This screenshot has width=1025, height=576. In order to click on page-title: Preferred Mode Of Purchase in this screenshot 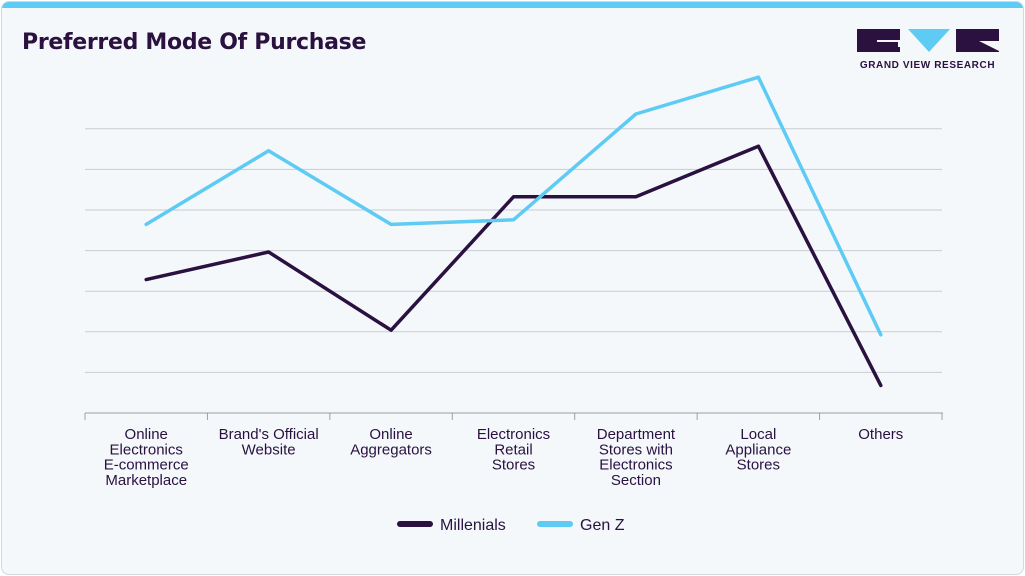, I will do `click(194, 42)`.